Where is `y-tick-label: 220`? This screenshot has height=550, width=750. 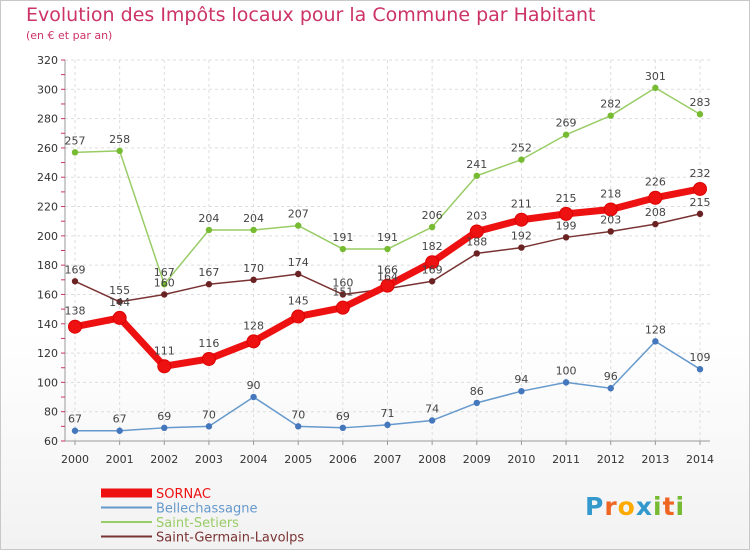 y-tick-label: 220 is located at coordinates (47, 207).